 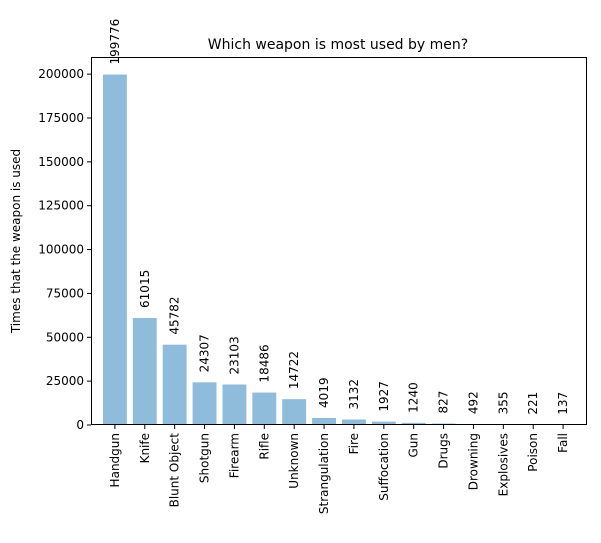 I want to click on x-tick-label: Poison, so click(x=533, y=452).